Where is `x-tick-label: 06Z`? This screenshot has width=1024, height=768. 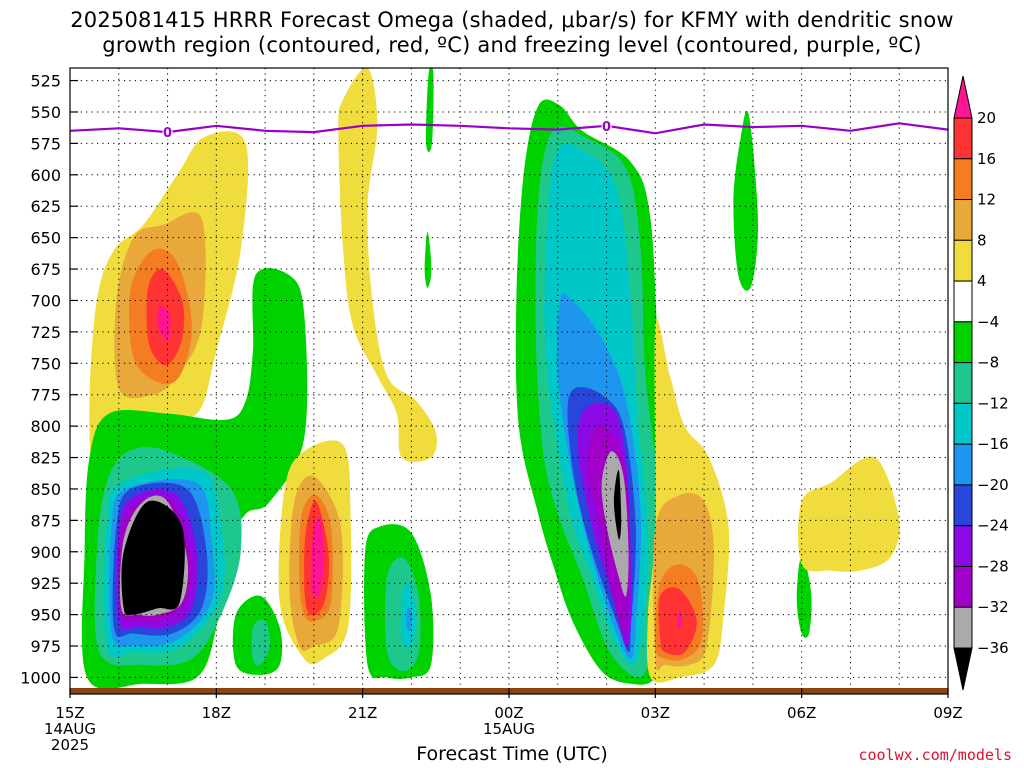 x-tick-label: 06Z is located at coordinates (801, 713).